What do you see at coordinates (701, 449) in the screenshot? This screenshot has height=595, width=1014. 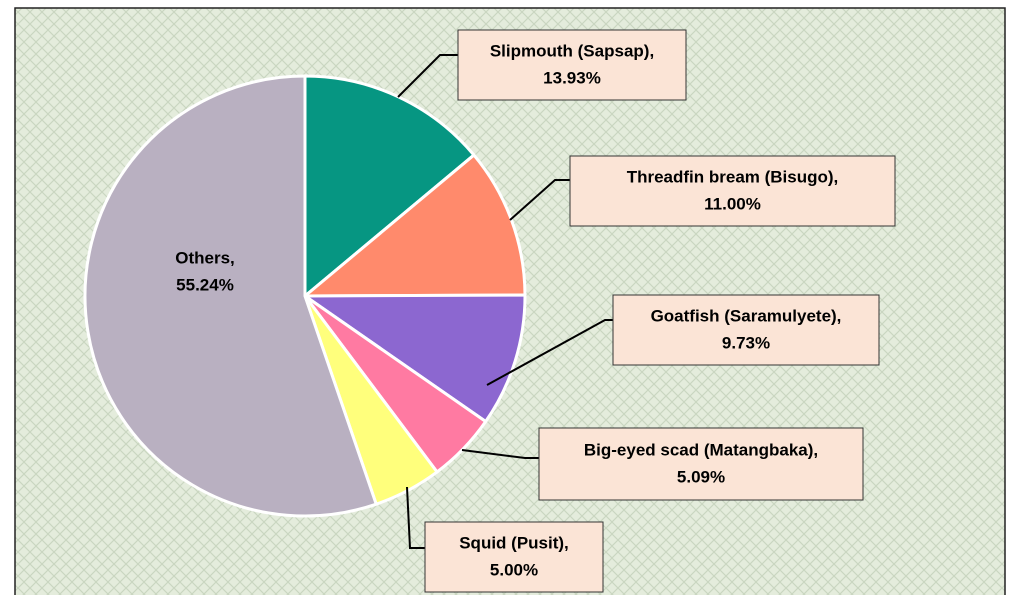 I see `category-label: Big-eyed scad (Matangbaka),` at bounding box center [701, 449].